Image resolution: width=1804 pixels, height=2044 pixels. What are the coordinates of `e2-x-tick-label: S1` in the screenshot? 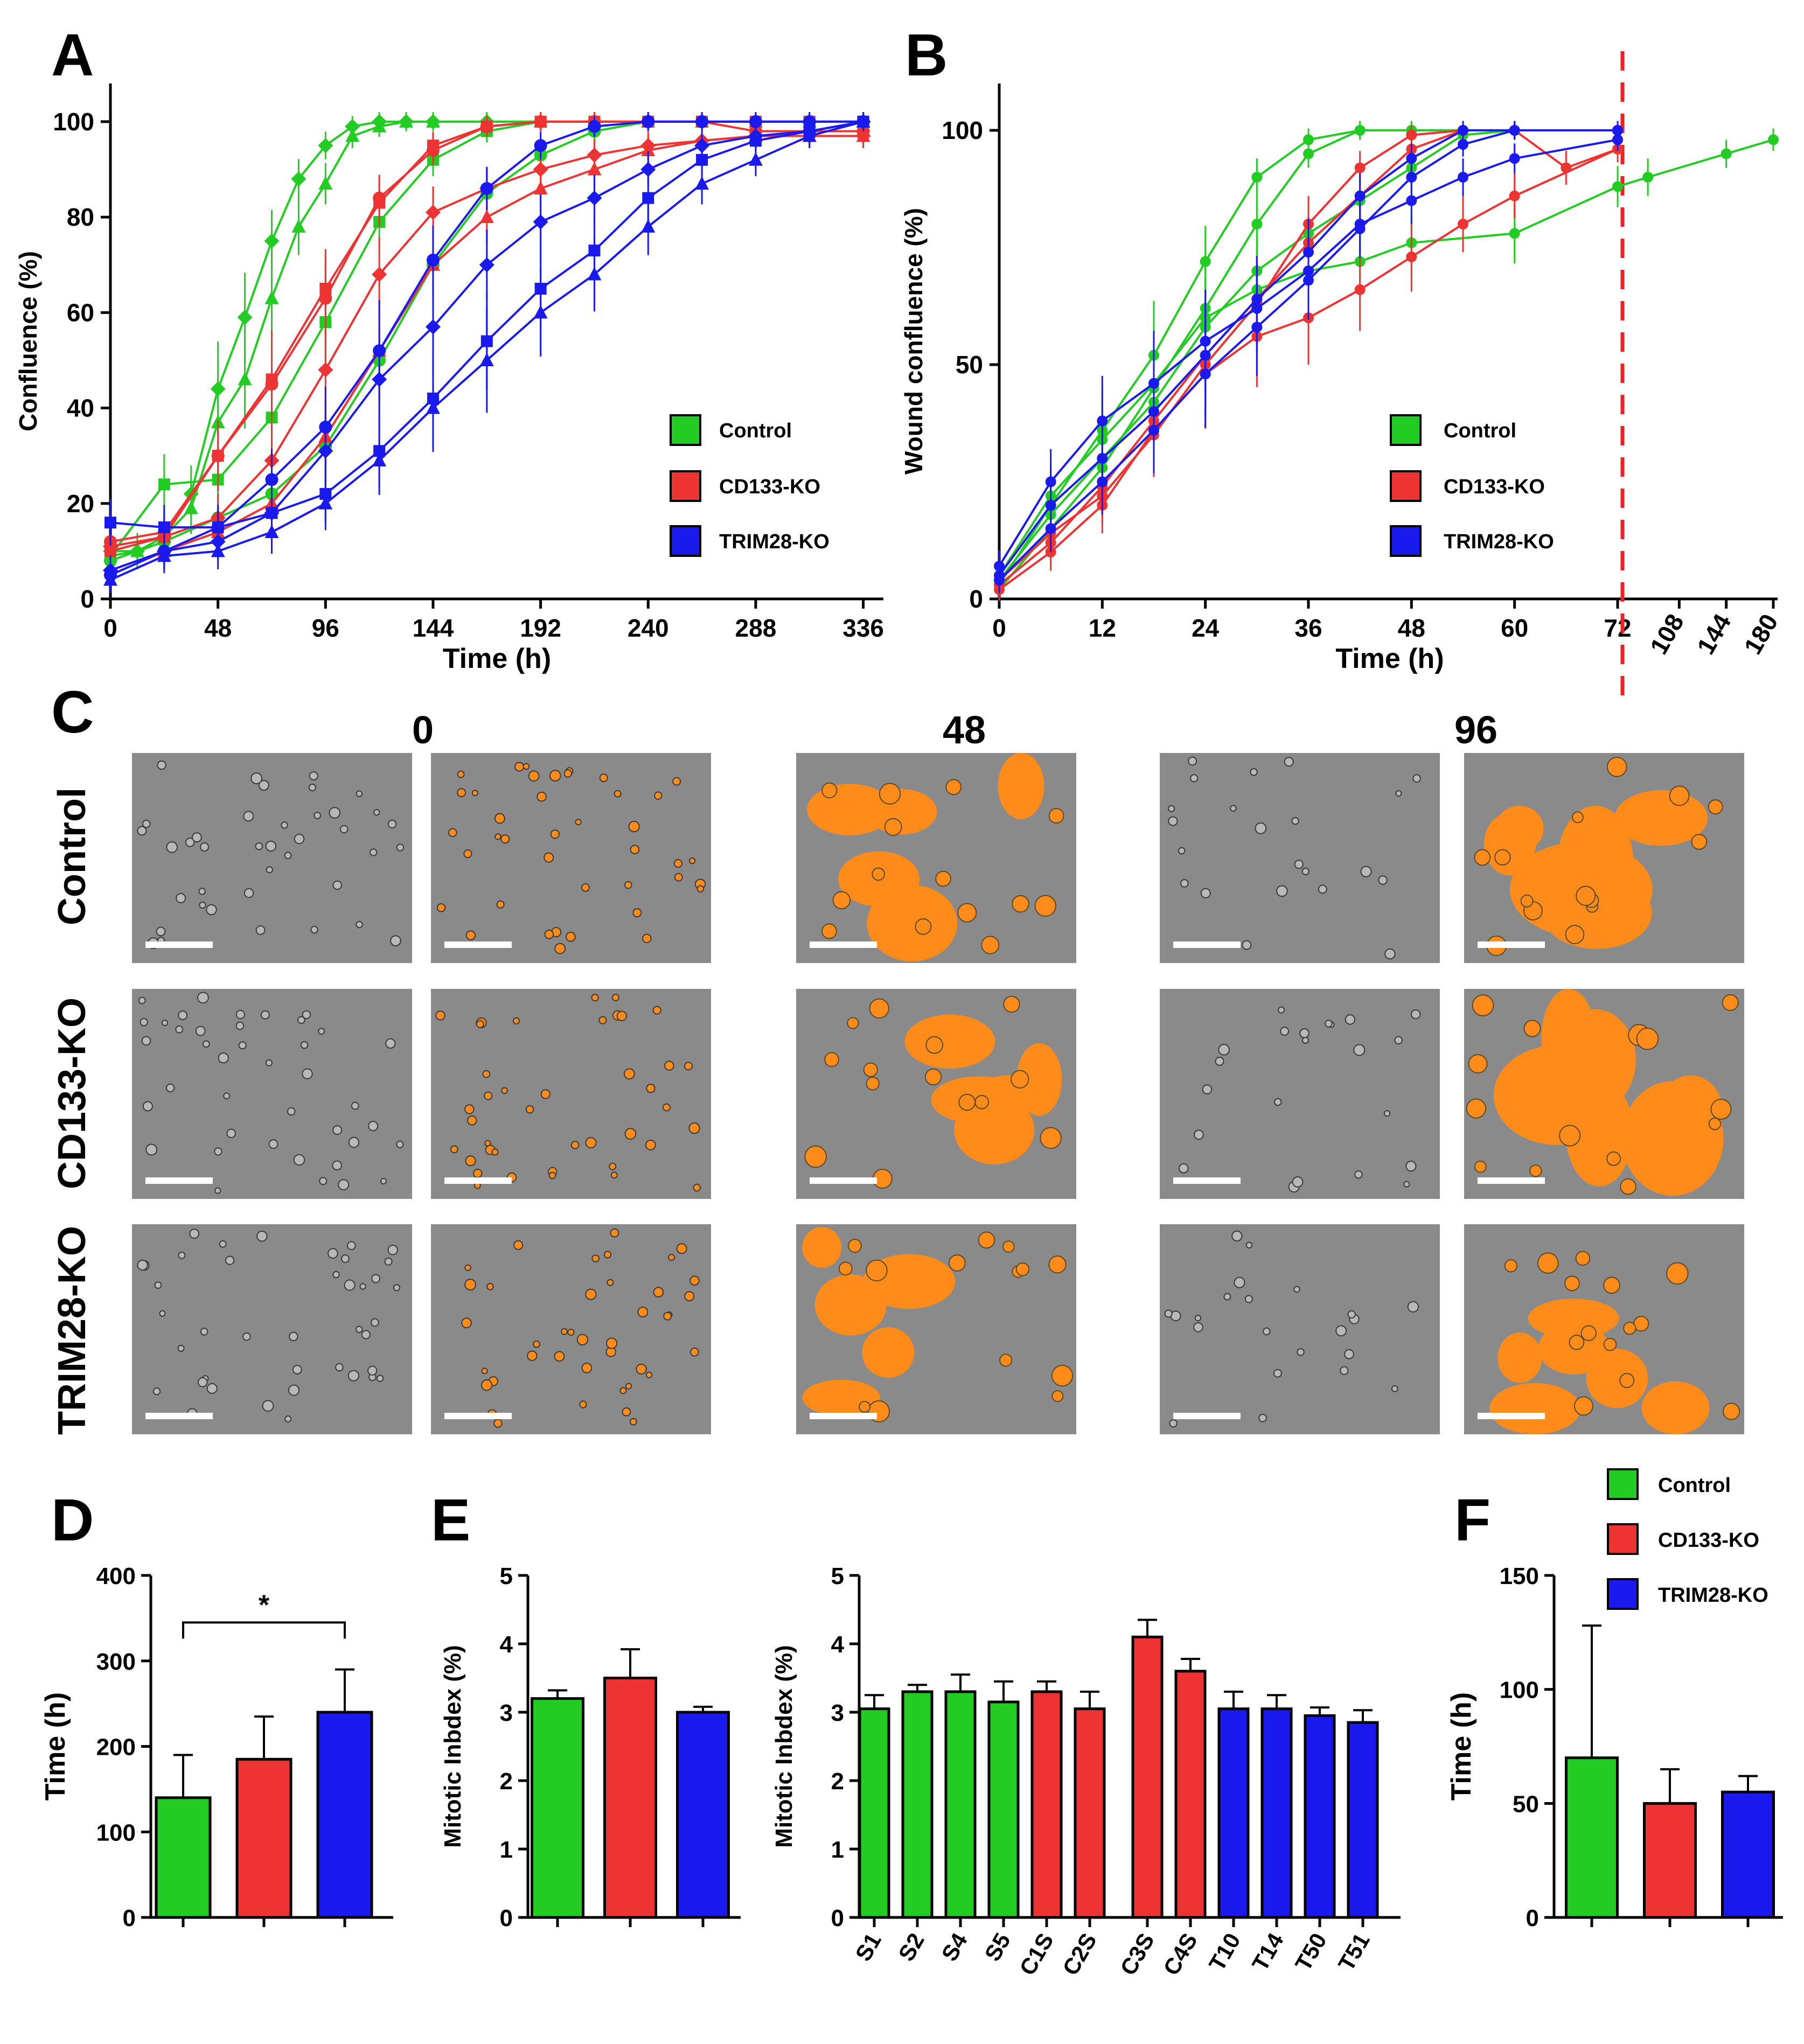 It's located at (868, 1947).